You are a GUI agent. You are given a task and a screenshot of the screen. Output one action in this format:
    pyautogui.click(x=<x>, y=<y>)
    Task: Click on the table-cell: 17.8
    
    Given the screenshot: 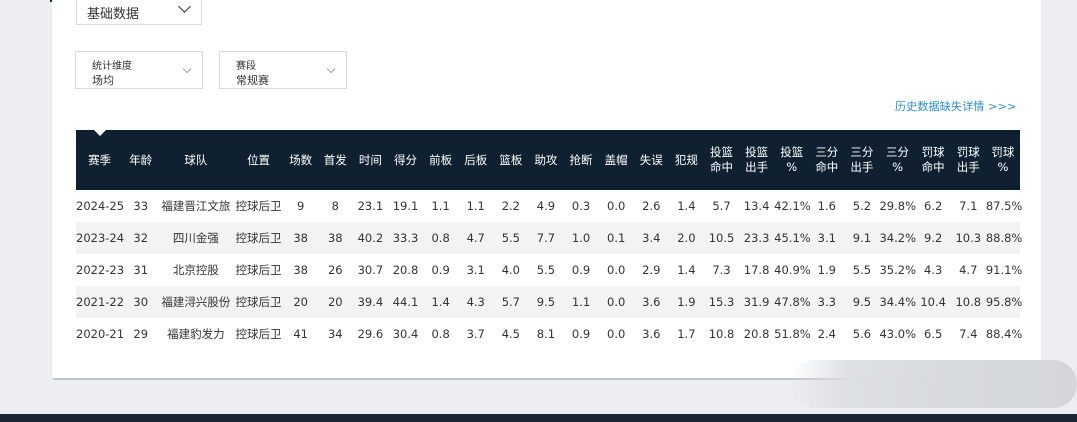 What is the action you would take?
    pyautogui.click(x=757, y=270)
    